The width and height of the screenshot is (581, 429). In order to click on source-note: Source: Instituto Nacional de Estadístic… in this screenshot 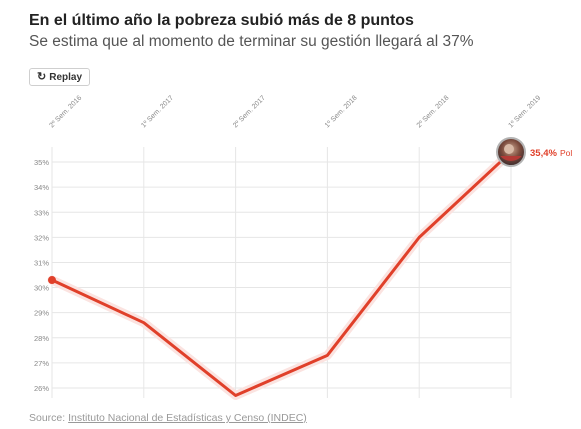, I will do `click(168, 418)`.